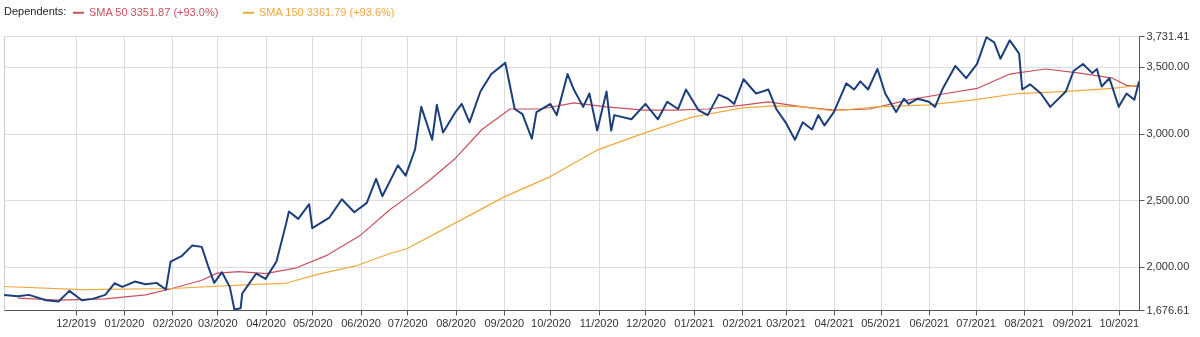  What do you see at coordinates (1024, 322) in the screenshot?
I see `x-tick-label: 08/2021` at bounding box center [1024, 322].